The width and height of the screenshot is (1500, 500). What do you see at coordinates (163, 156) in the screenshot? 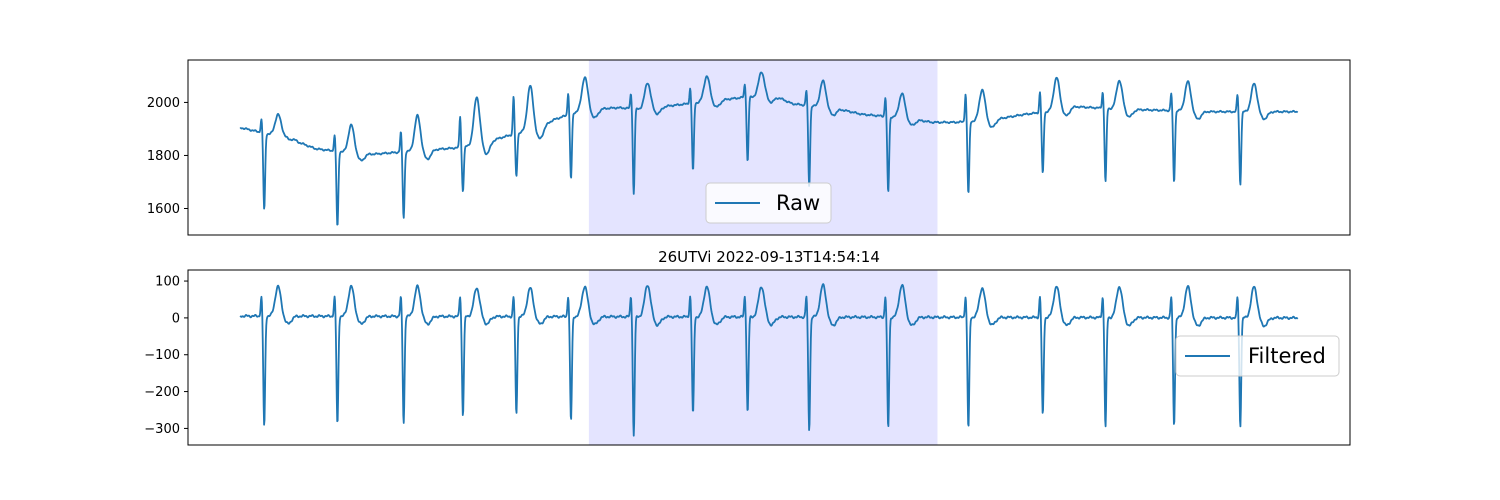
I see `y-tick-label: 1800` at bounding box center [163, 156].